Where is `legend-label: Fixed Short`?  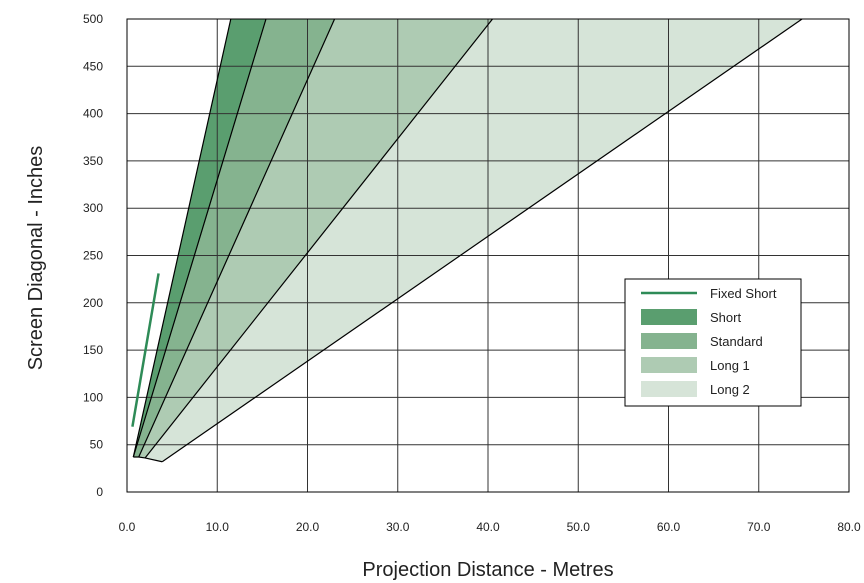 legend-label: Fixed Short is located at coordinates (743, 293).